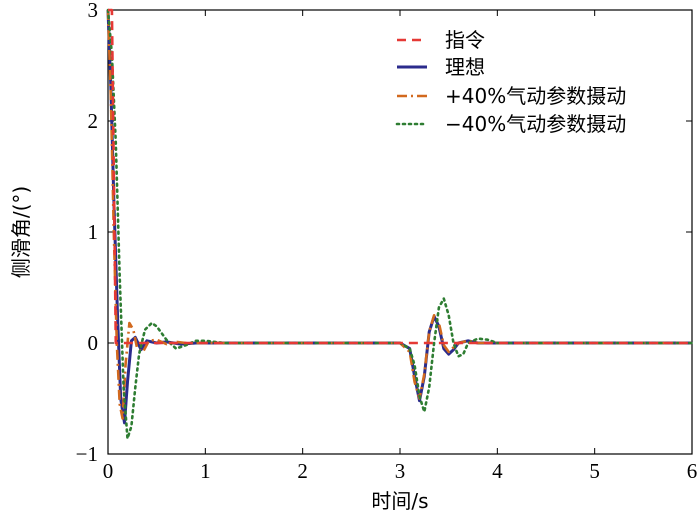 This screenshot has width=700, height=519. Describe the element at coordinates (205, 471) in the screenshot. I see `x-tick-label: 1` at that location.